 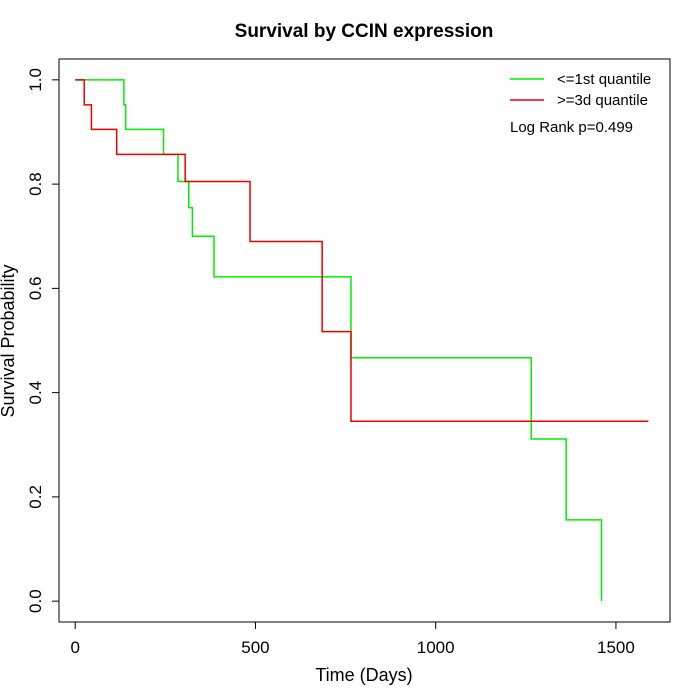 What do you see at coordinates (352, 639) in the screenshot?
I see `x-axis: 0 500 1000 1500` at bounding box center [352, 639].